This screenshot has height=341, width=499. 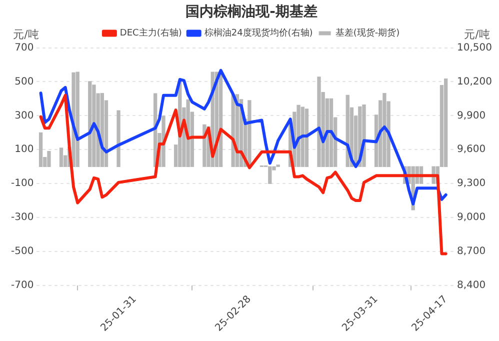 What do you see at coordinates (471, 116) in the screenshot?
I see `y2-tick-label: 9,900` at bounding box center [471, 116].